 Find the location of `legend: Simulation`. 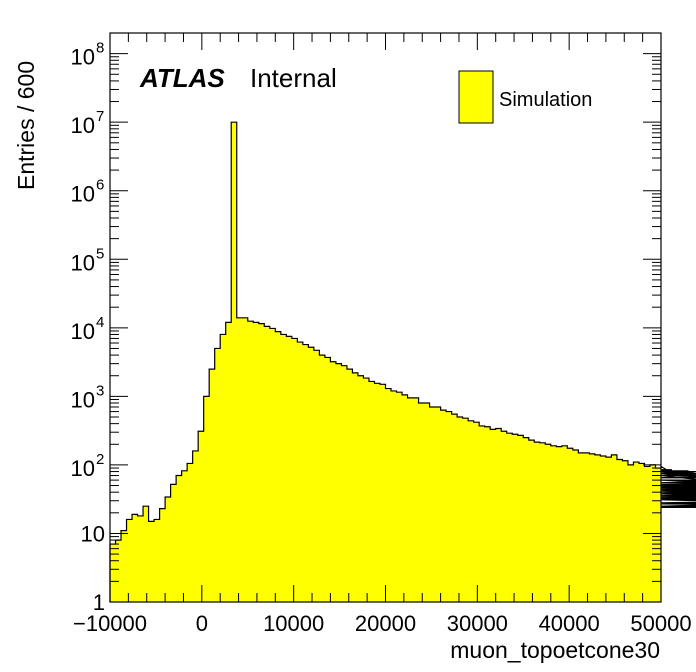

legend: Simulation is located at coordinates (525, 97).